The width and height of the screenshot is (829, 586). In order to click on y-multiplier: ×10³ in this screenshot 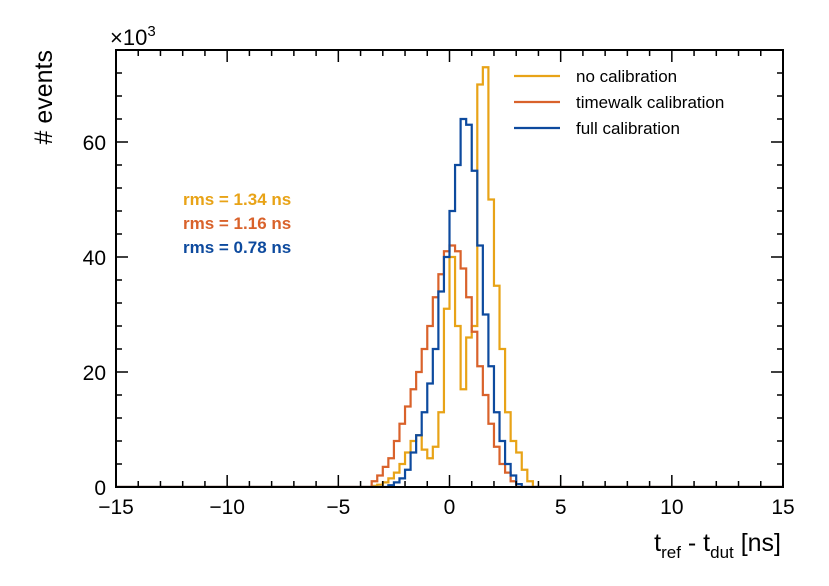, I will do `click(133, 36)`.